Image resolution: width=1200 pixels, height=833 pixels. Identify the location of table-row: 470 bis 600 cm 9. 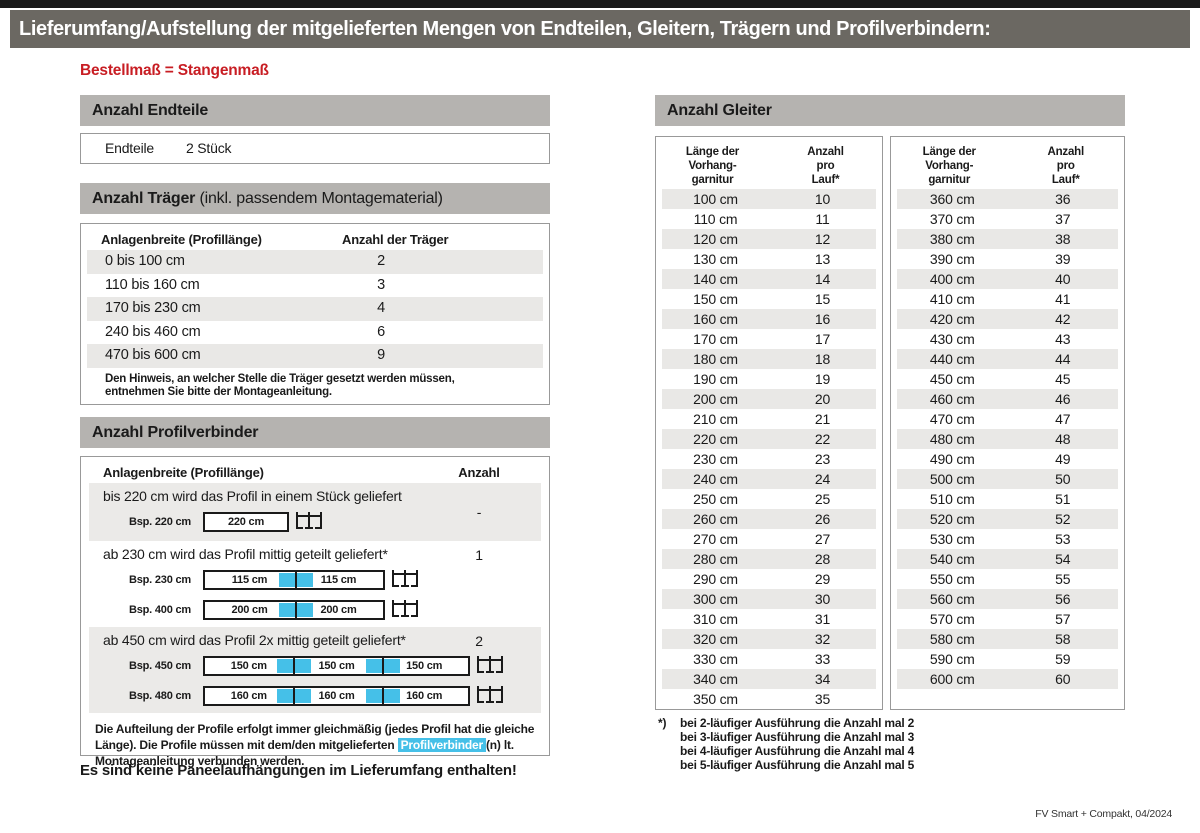
(315, 356).